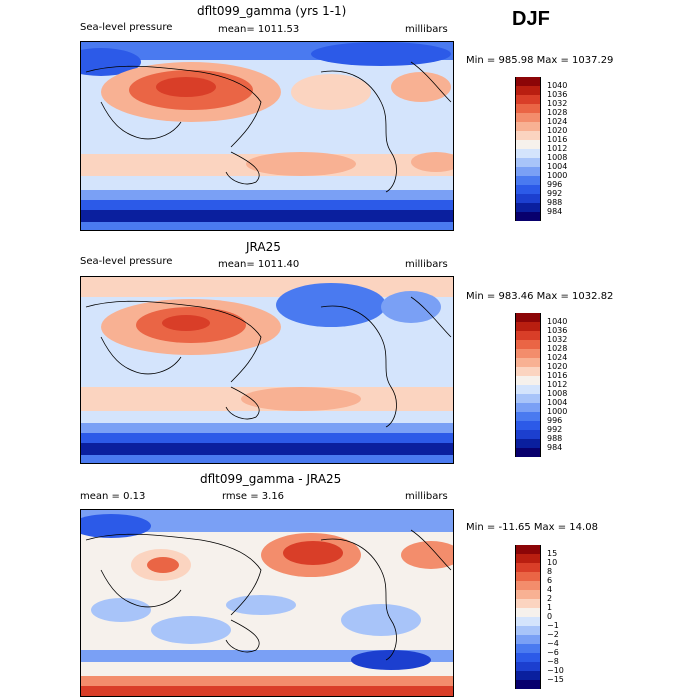 The height and width of the screenshot is (700, 700). What do you see at coordinates (557, 85) in the screenshot?
I see `colorbar-tick: 1040` at bounding box center [557, 85].